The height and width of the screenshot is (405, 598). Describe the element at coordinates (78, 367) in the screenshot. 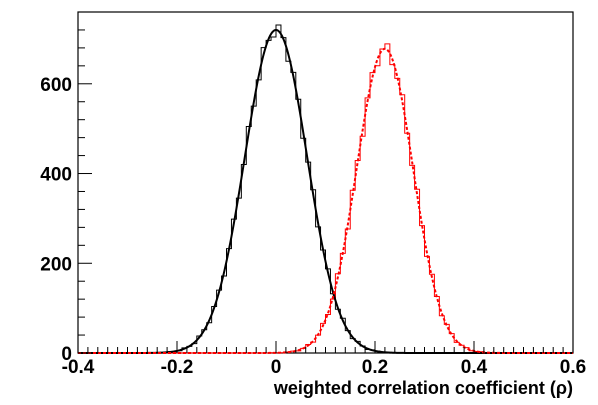

I see `x-tick-label: -0.4` at that location.